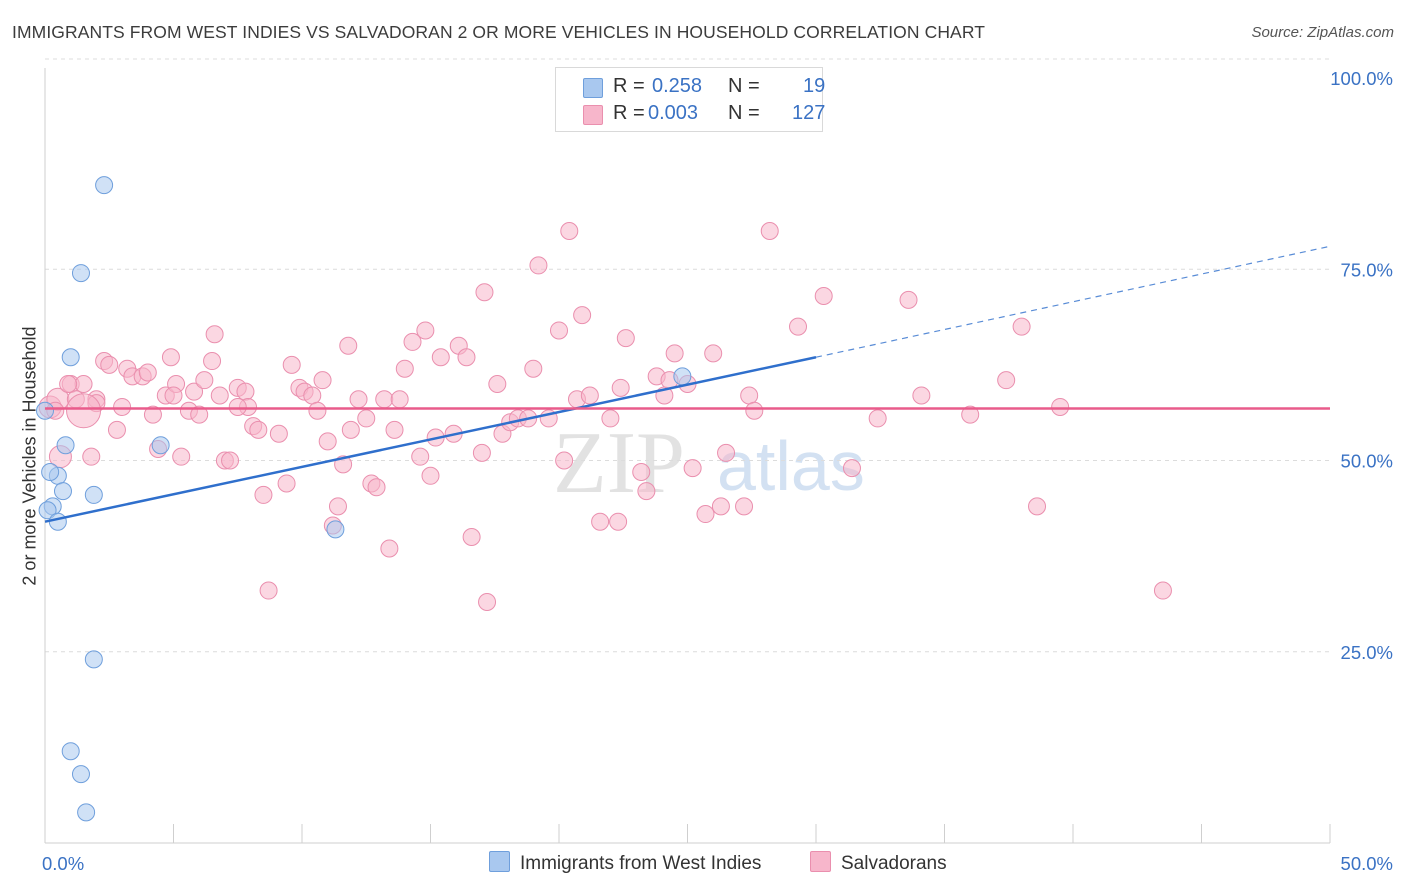  Describe the element at coordinates (430, 439) in the screenshot. I see `trend-line-west-indies` at that location.